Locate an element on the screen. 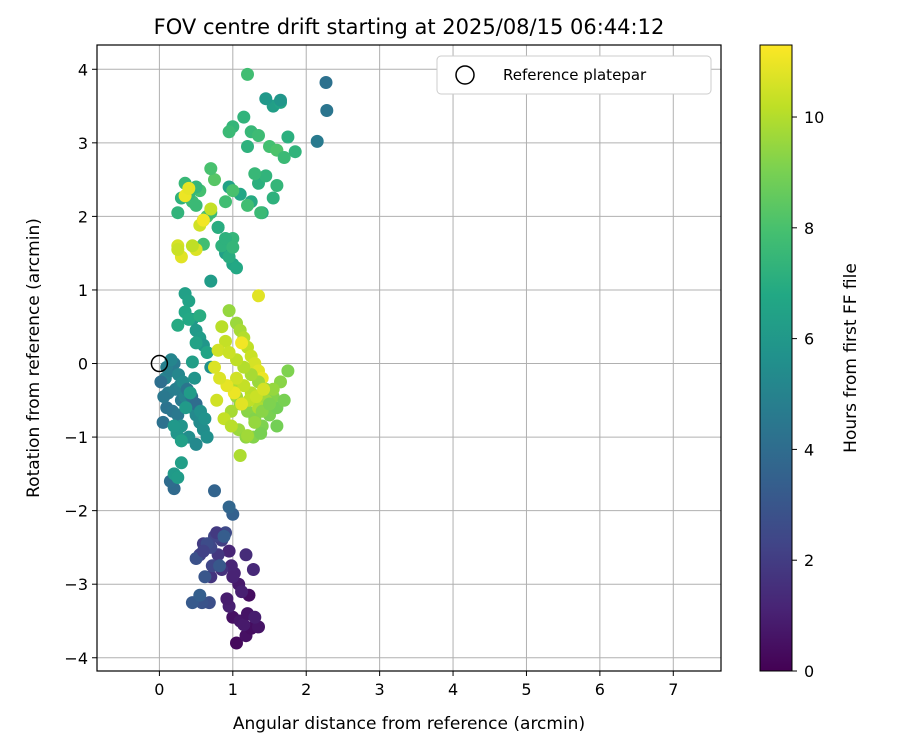 This screenshot has width=900, height=750. colorbar-tick-label: 2 is located at coordinates (809, 560).